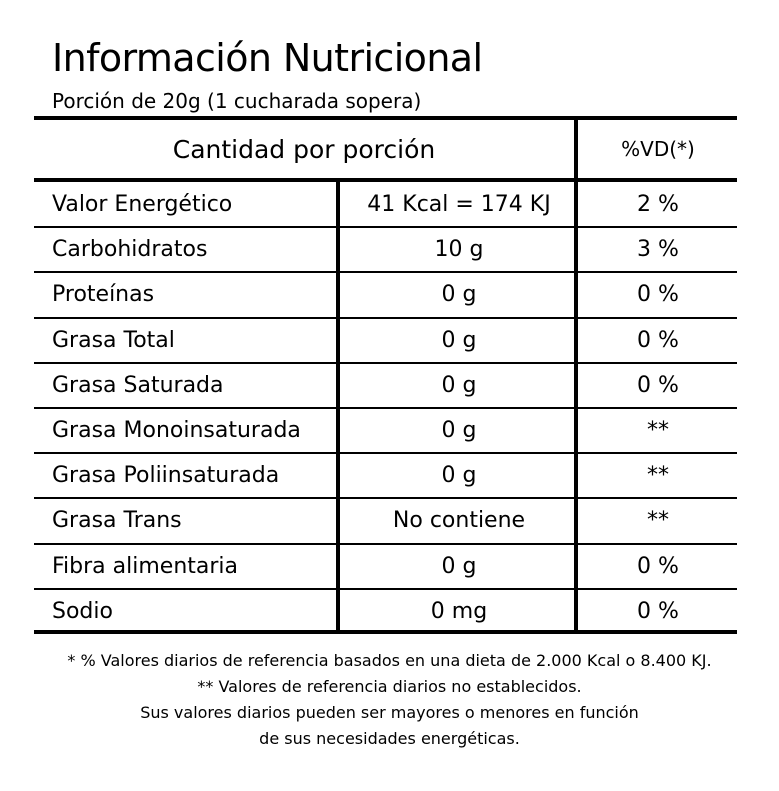 The image size is (779, 791). What do you see at coordinates (145, 566) in the screenshot?
I see `nutrient-name: Fibra alimentaria` at bounding box center [145, 566].